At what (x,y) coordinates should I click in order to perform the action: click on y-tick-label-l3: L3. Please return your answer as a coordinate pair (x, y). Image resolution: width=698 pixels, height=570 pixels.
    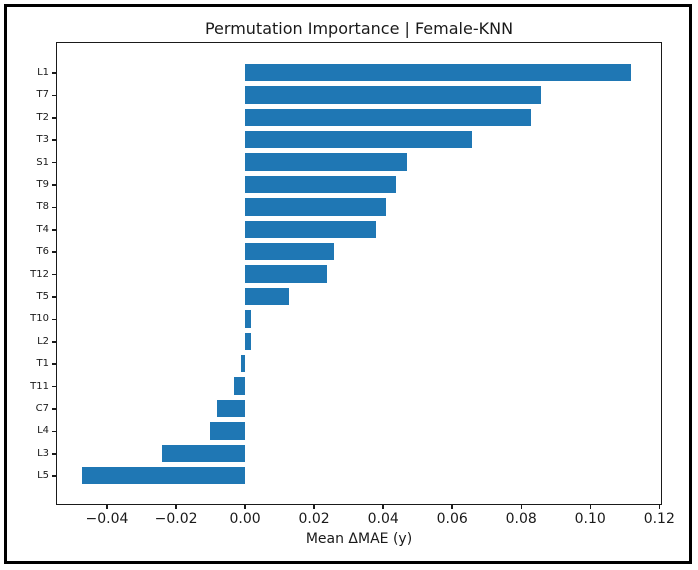
    Looking at the image, I should click on (43, 453).